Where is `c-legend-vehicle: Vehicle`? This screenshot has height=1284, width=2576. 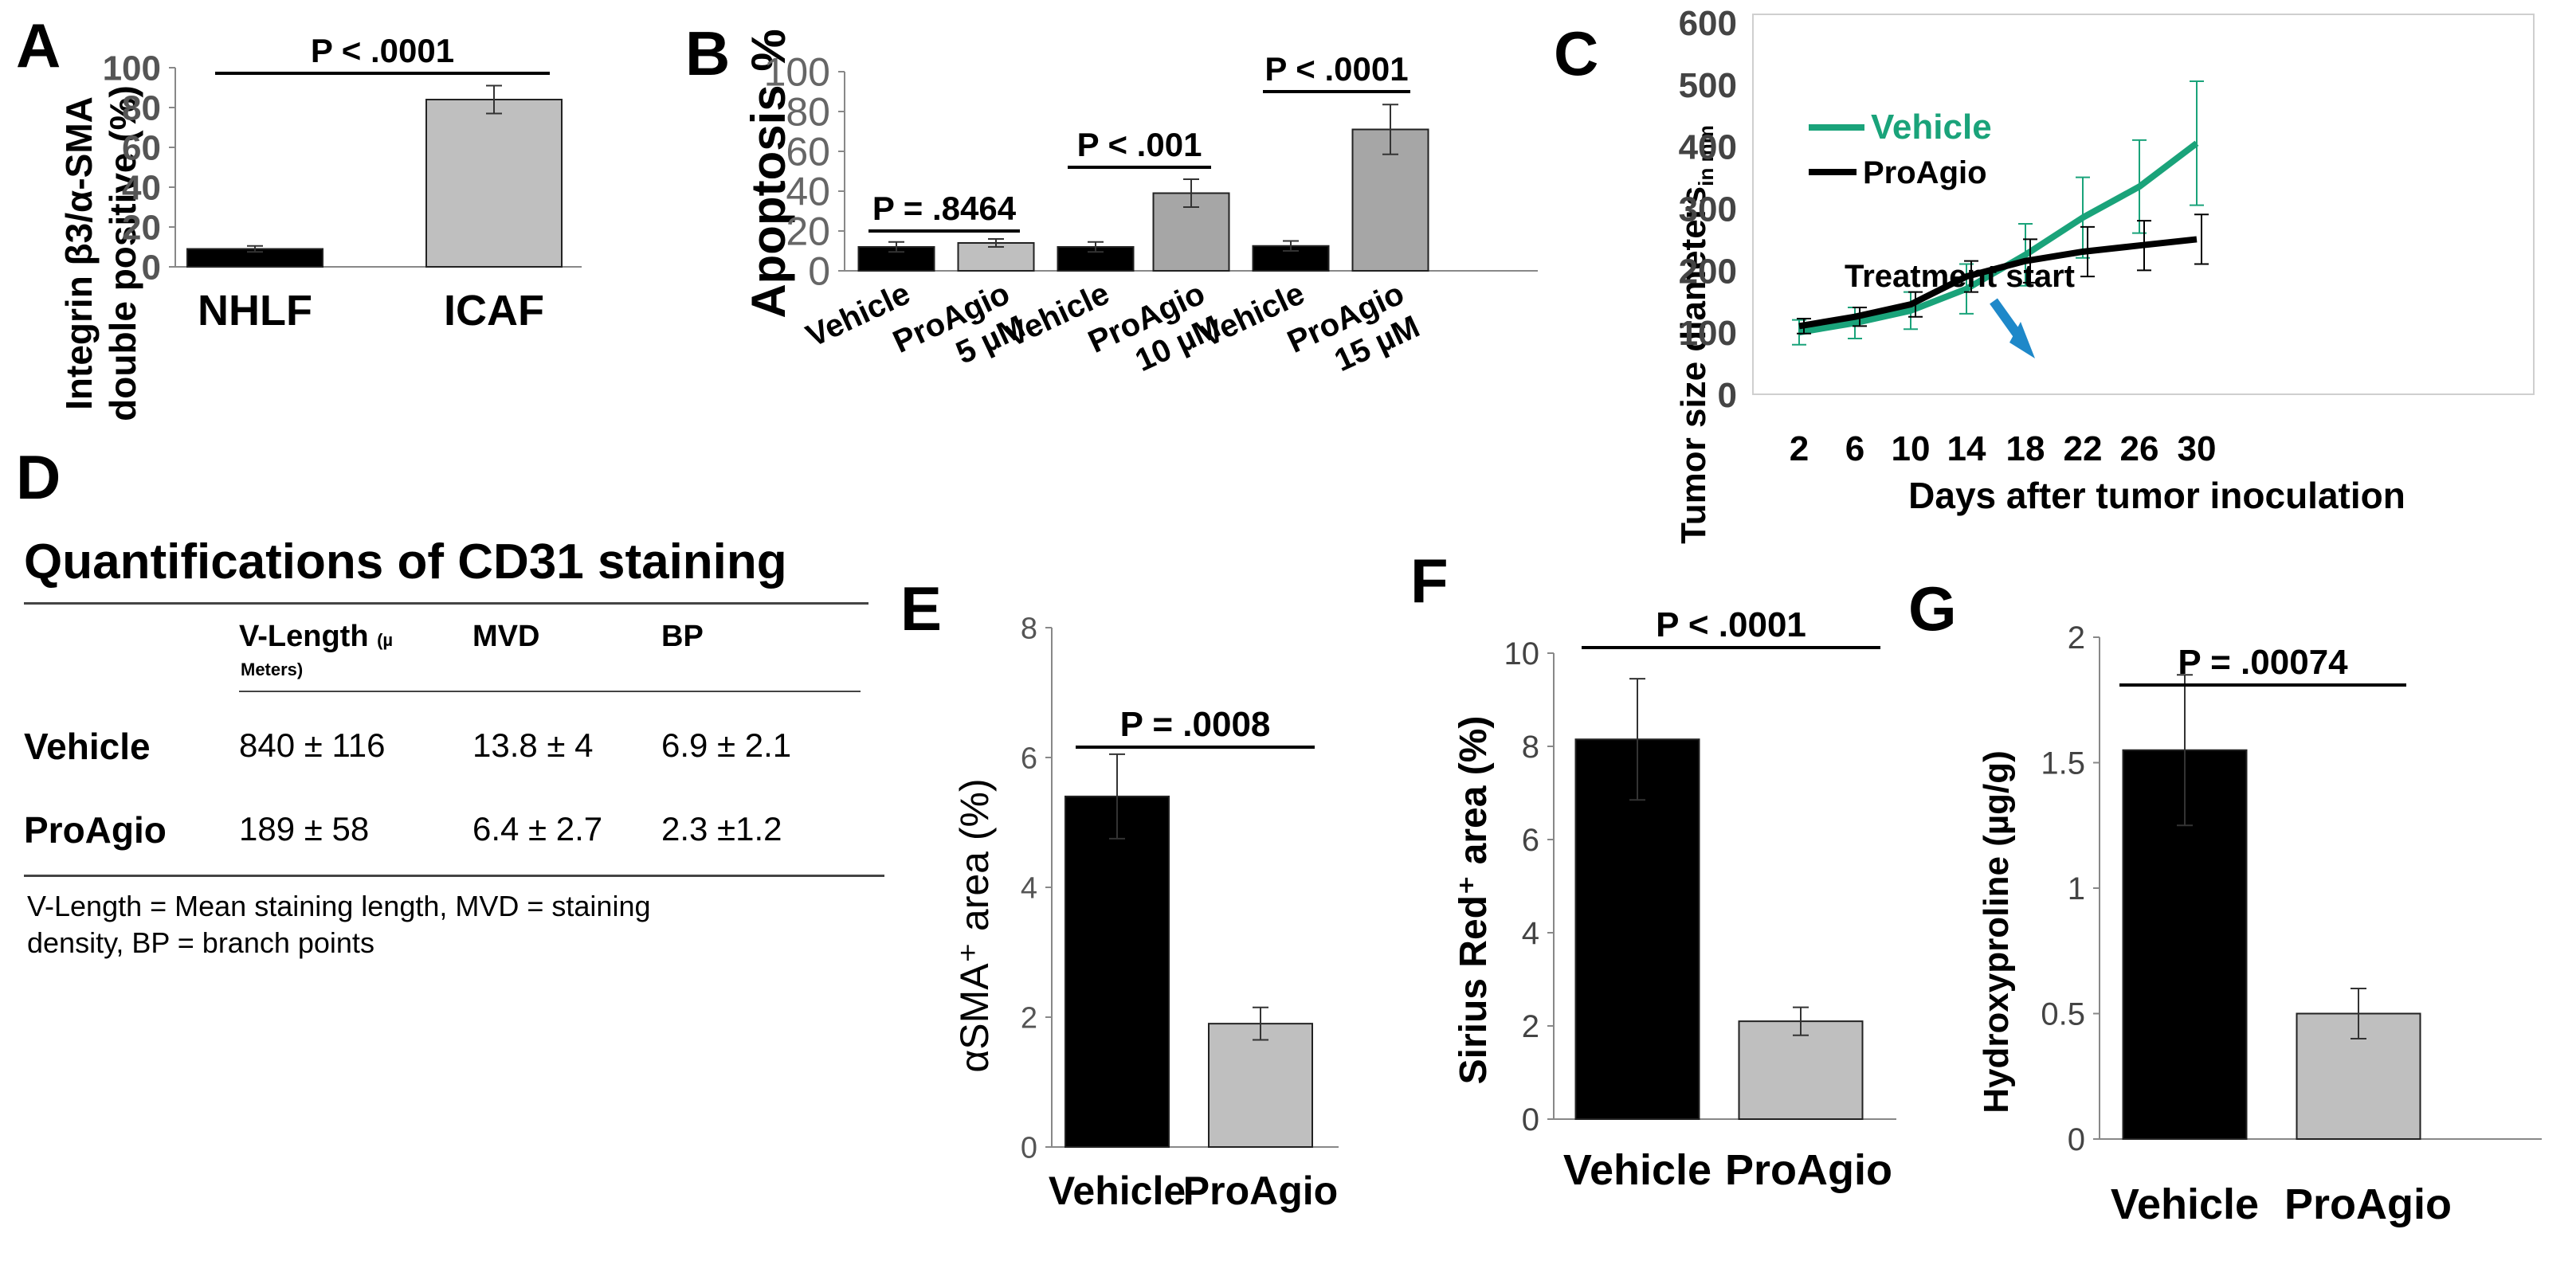
c-legend-vehicle: Vehicle is located at coordinates (1931, 127).